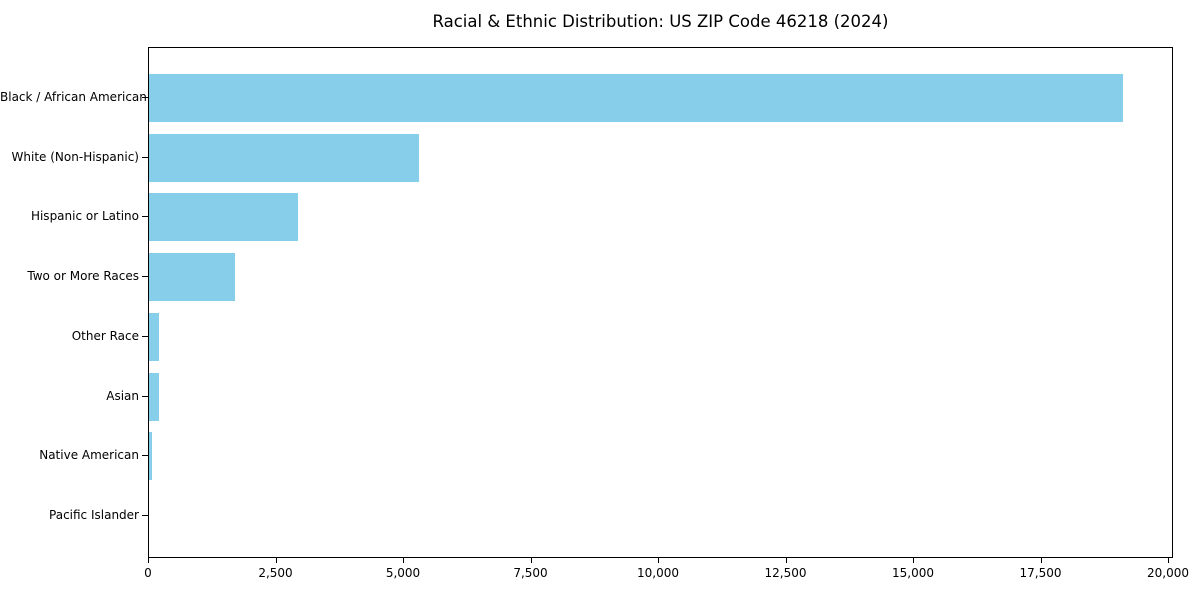  Describe the element at coordinates (530, 573) in the screenshot. I see `x-tick-label: 7,500` at that location.